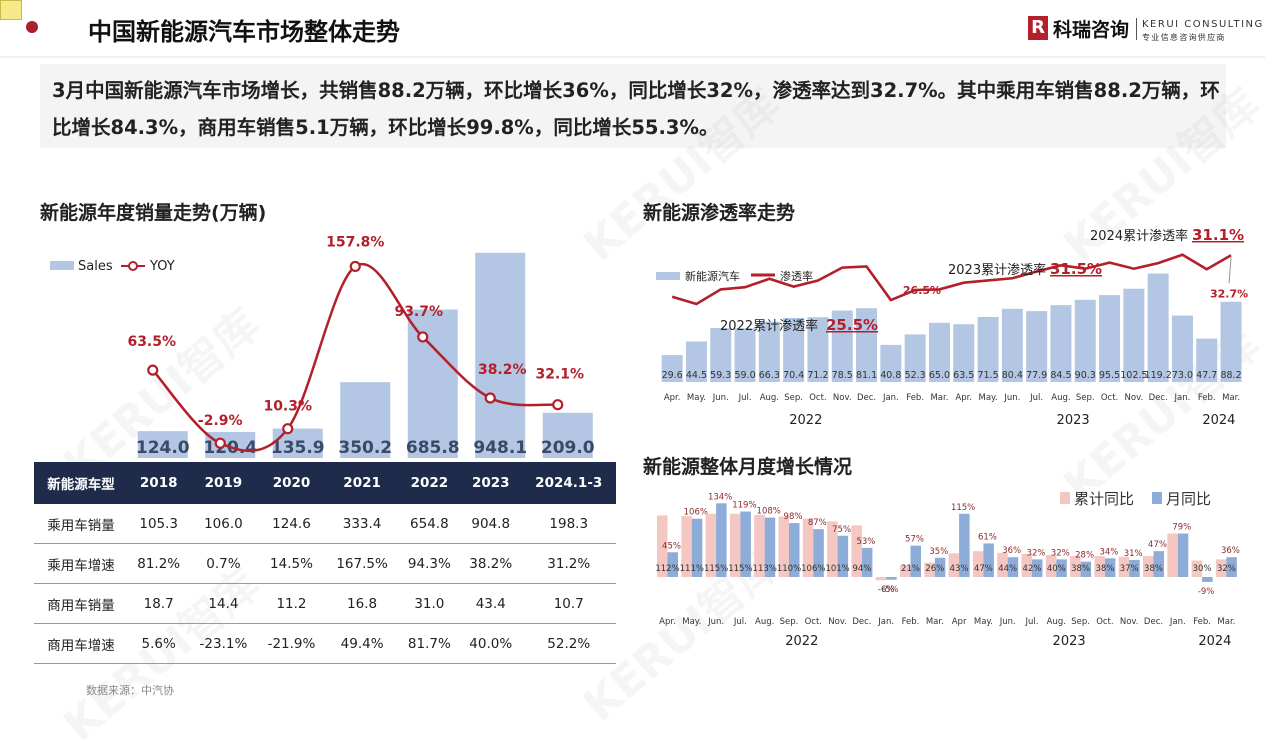 The width and height of the screenshot is (1265, 753). I want to click on mon-yoy-label: 32%, so click(1060, 553).